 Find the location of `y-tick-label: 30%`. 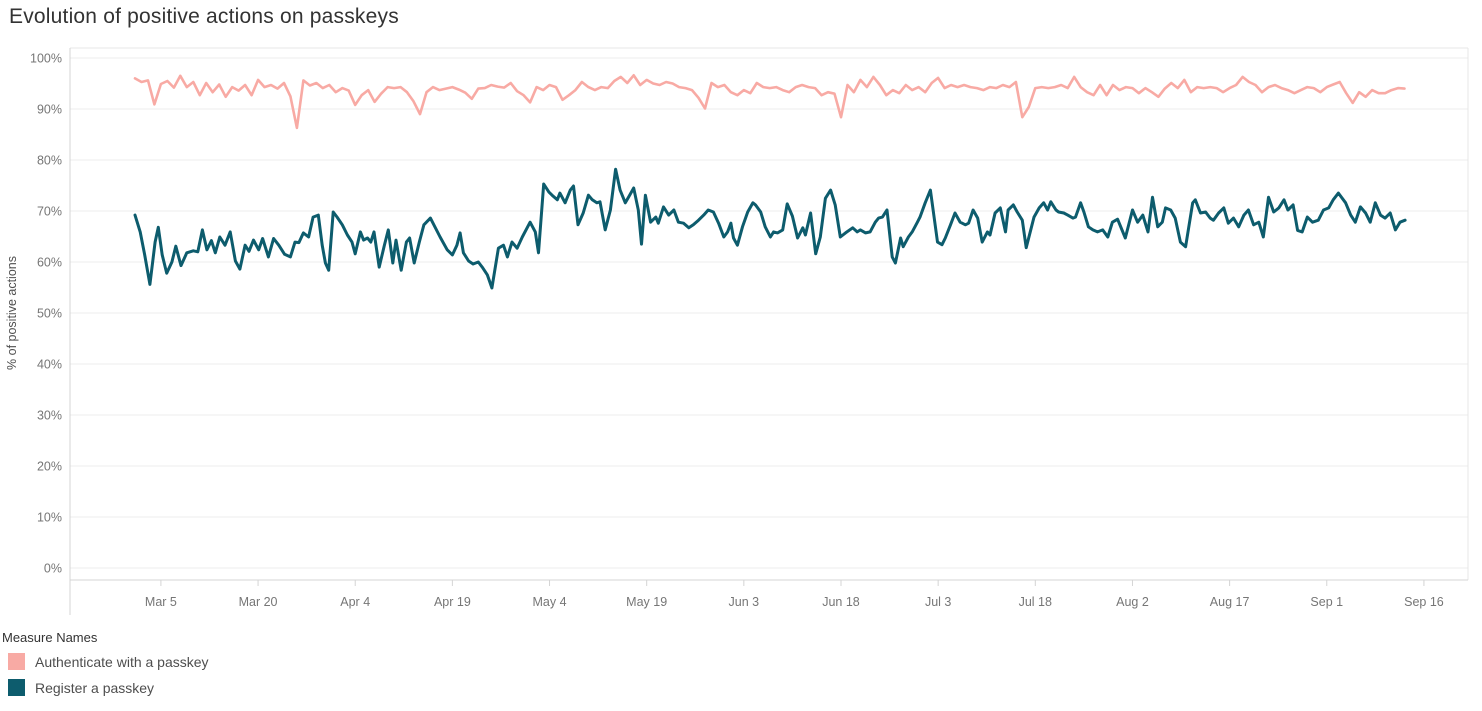

y-tick-label: 30% is located at coordinates (49, 416).